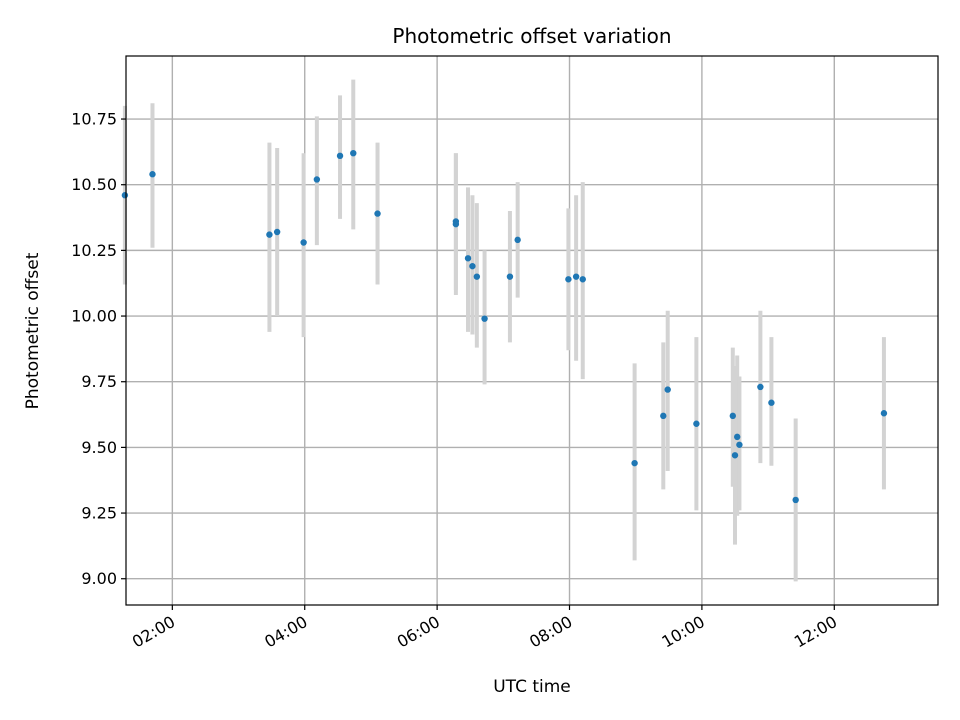 Image resolution: width=960 pixels, height=720 pixels. Describe the element at coordinates (532, 687) in the screenshot. I see `x-axis-label: UTC time` at that location.